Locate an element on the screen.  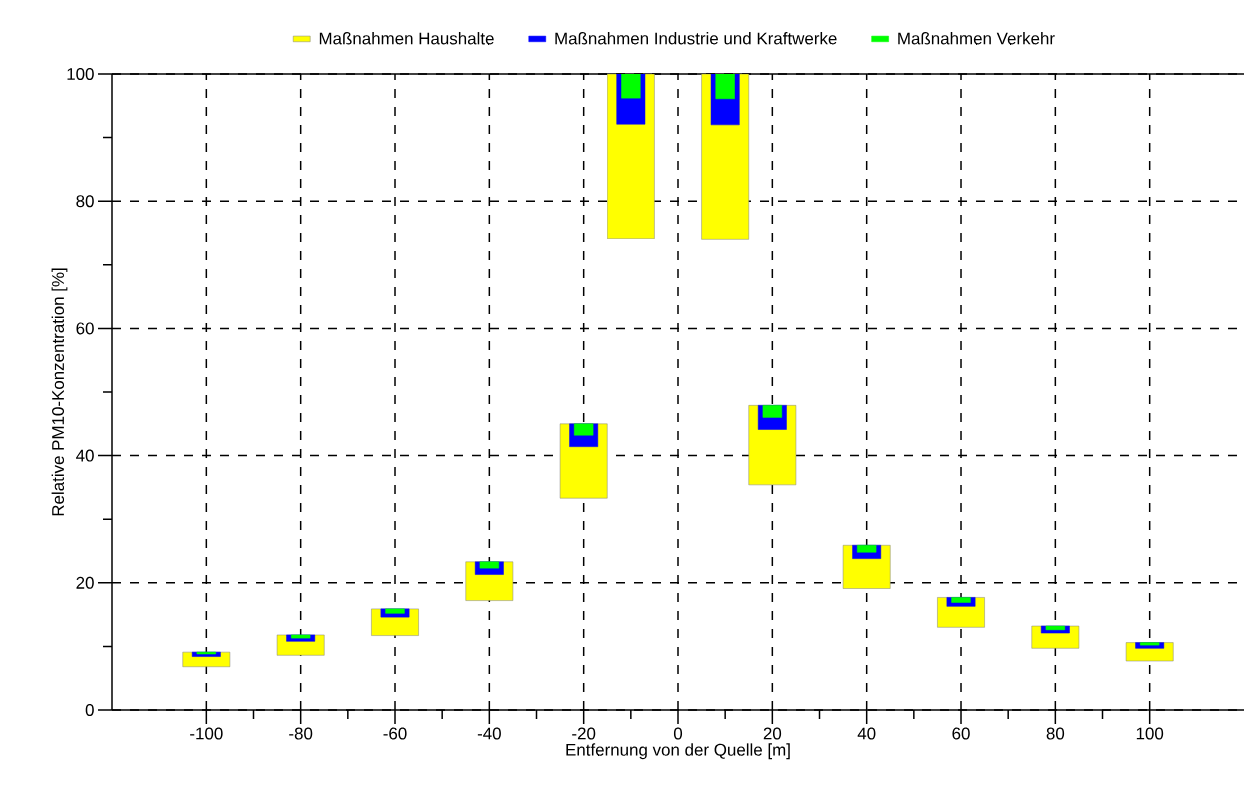
legend-label: Maßnahmen Industrie und Kraftwerke is located at coordinates (696, 38).